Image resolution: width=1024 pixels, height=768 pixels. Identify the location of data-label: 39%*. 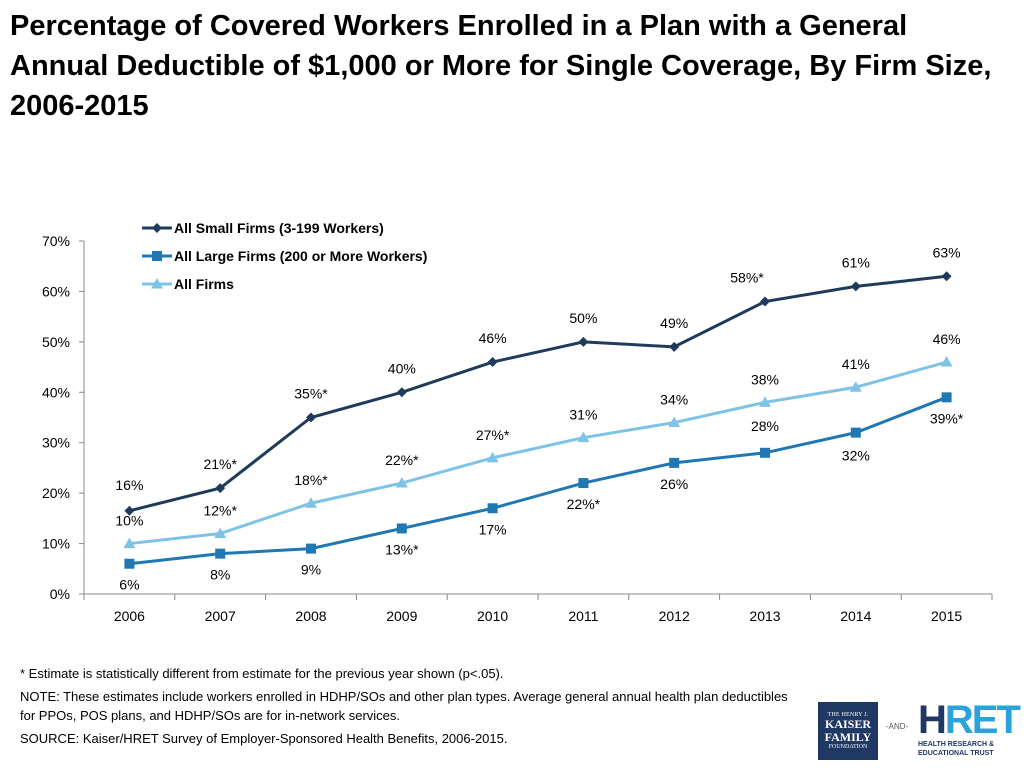
(947, 418).